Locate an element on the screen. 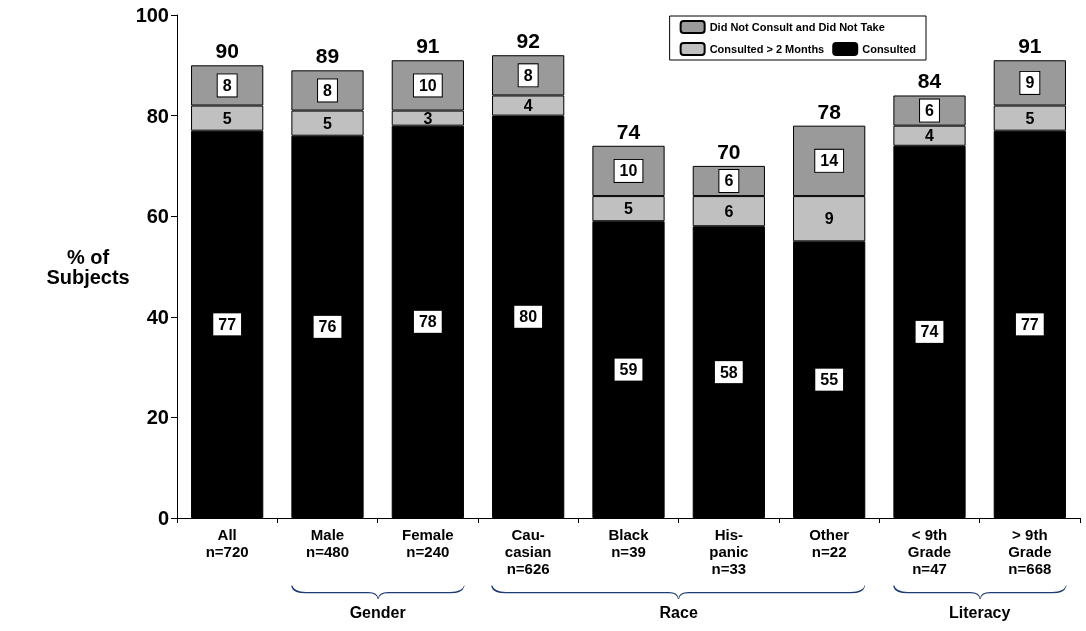  total-label: 78 is located at coordinates (829, 111).